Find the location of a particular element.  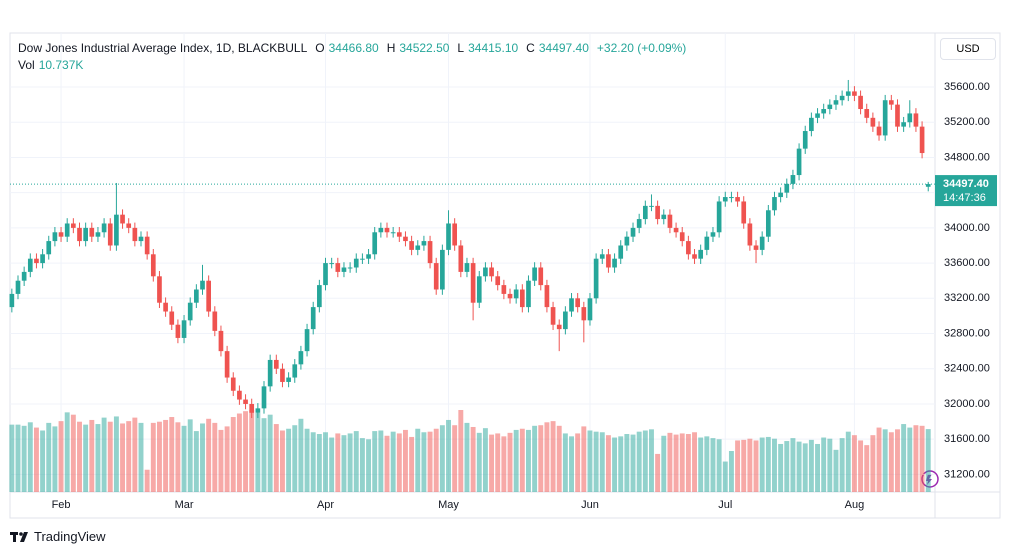

y-tick-label: 35600.00 is located at coordinates (967, 87).